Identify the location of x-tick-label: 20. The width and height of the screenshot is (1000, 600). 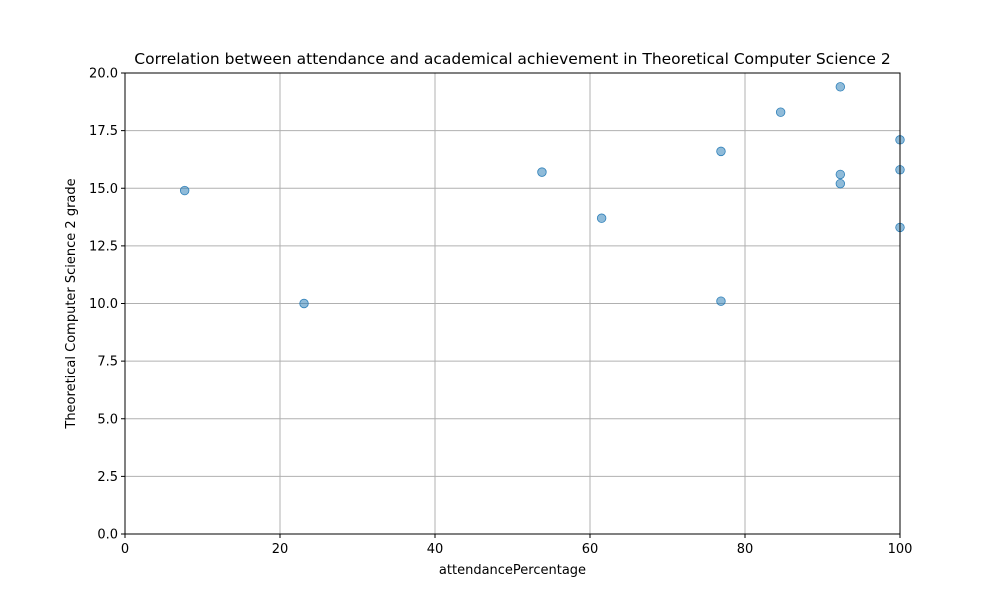
(280, 549).